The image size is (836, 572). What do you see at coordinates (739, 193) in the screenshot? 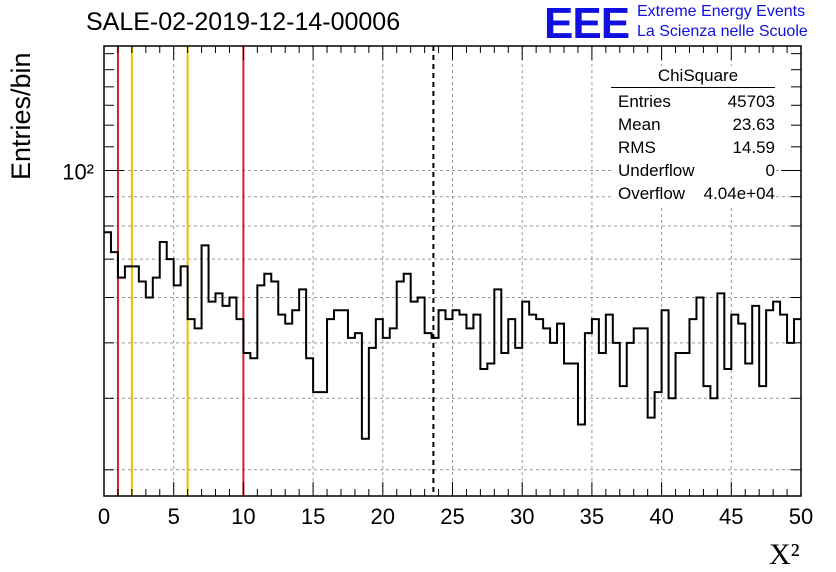
I see `stats-value: 4.04e+04` at bounding box center [739, 193].